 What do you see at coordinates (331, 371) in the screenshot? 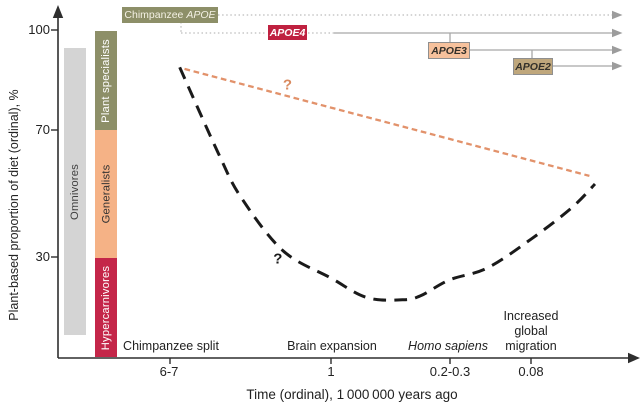
I see `x-tick-1: 1` at bounding box center [331, 371].